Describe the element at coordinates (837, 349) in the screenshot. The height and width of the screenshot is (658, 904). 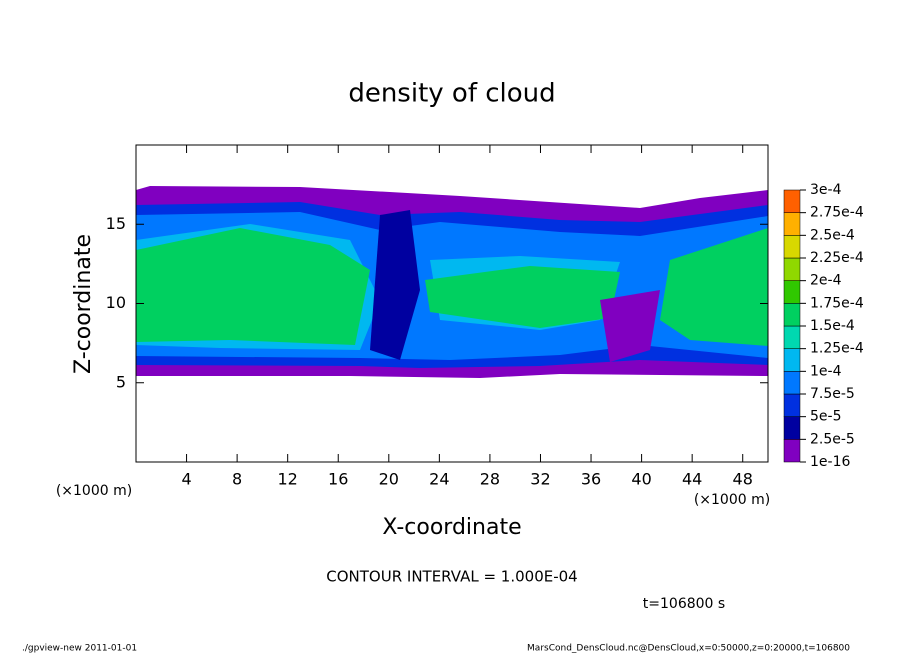
I see `colorbar-label: 1.25e-4` at that location.